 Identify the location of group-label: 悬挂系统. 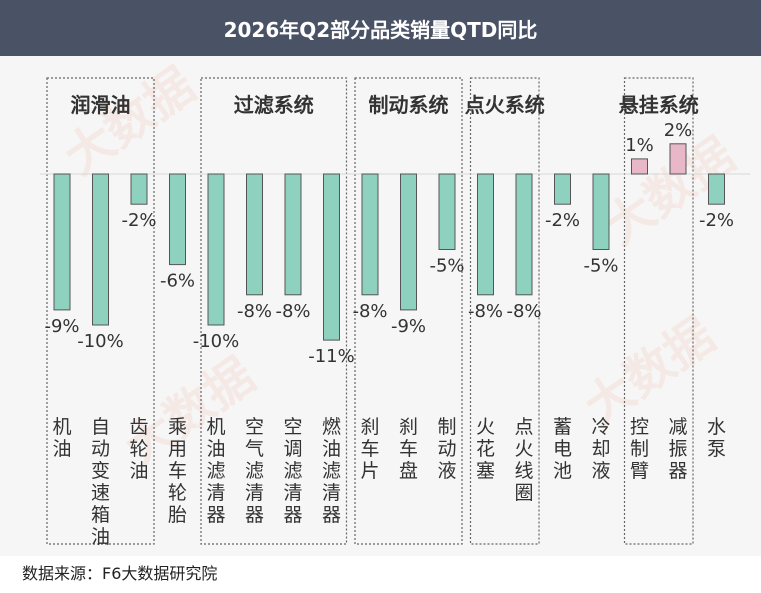
(659, 105).